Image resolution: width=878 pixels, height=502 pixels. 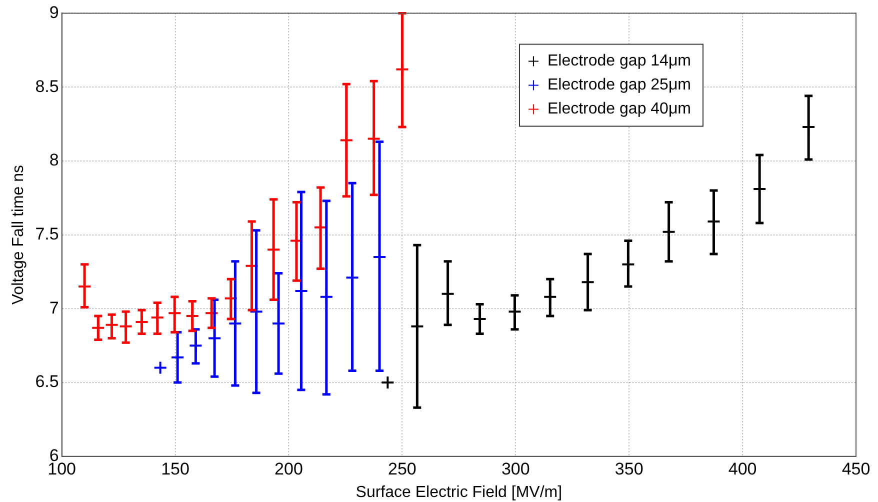 I want to click on x-tick-label: 350, so click(x=629, y=468).